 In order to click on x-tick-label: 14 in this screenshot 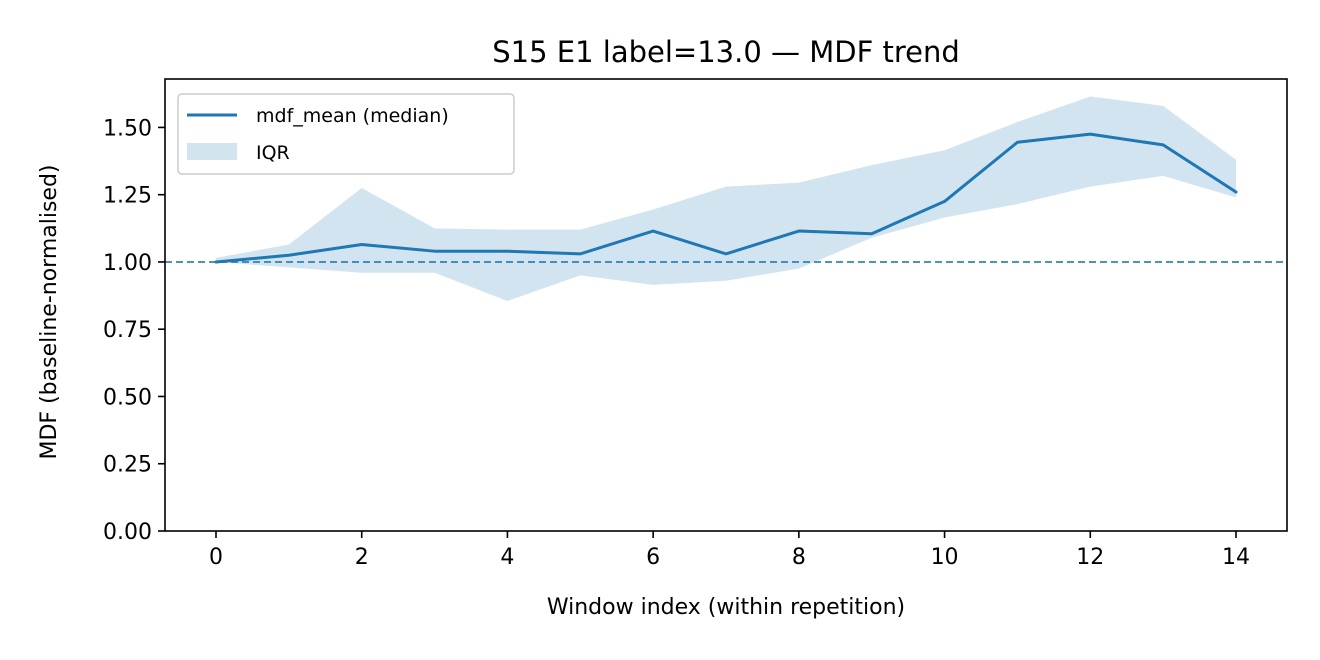, I will do `click(1236, 557)`.